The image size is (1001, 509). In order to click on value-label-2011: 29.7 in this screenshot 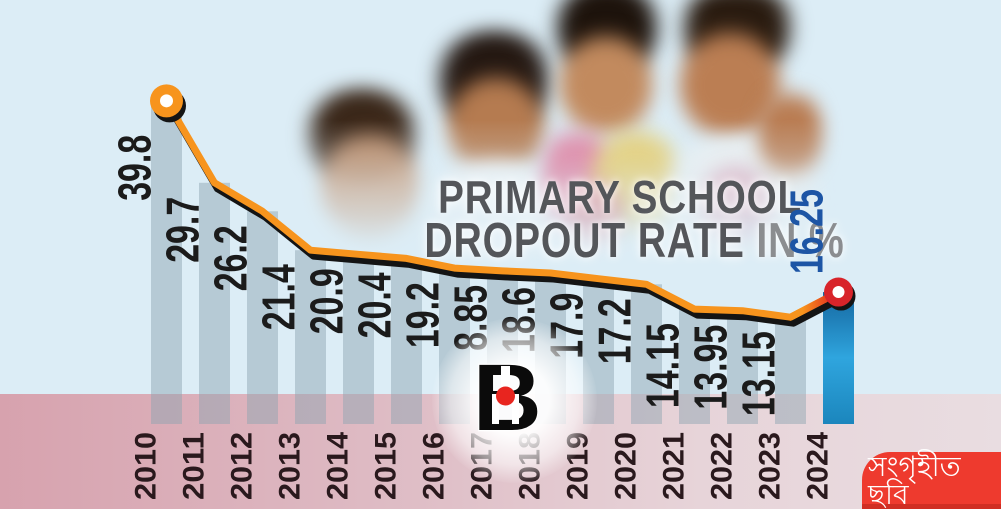, I will do `click(183, 230)`.